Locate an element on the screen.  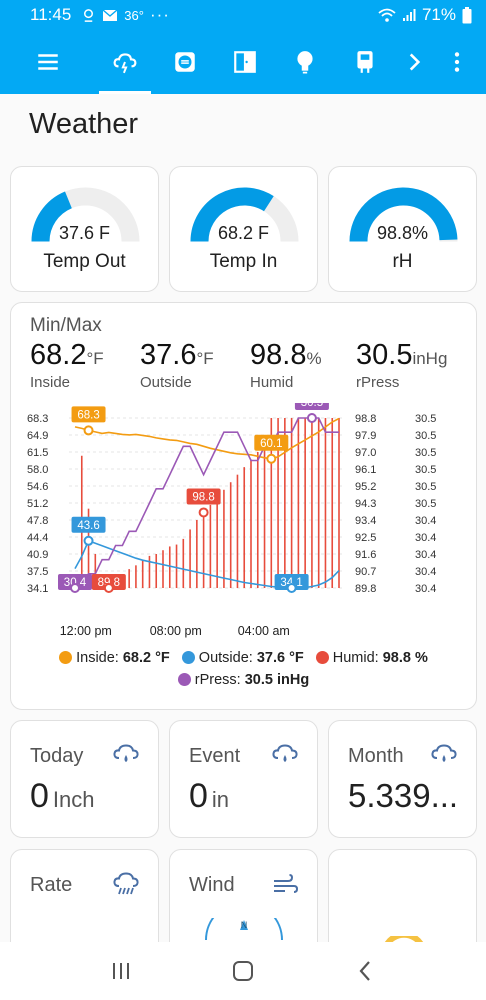
tile-value: 0 in is located at coordinates (209, 796).